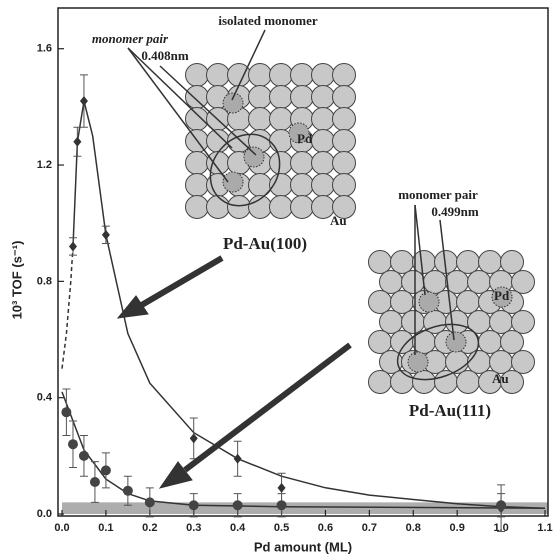 The image size is (554, 559). Describe the element at coordinates (44, 49) in the screenshot. I see `y-tick-label: 1.6` at that location.